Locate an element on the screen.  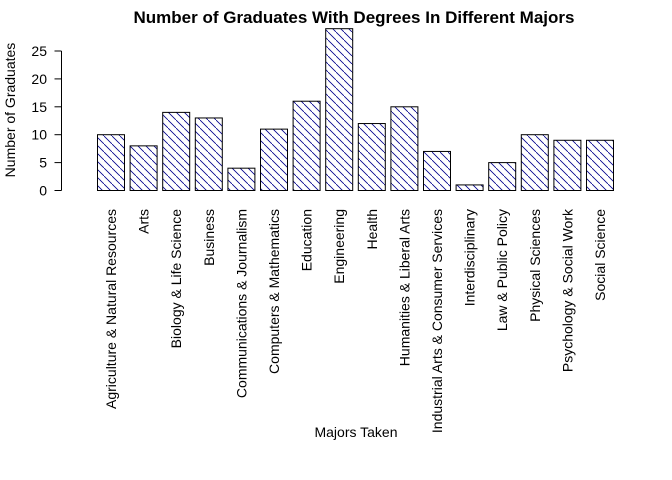
x-tick-label: Humanities & Liberal Arts is located at coordinates (404, 287).